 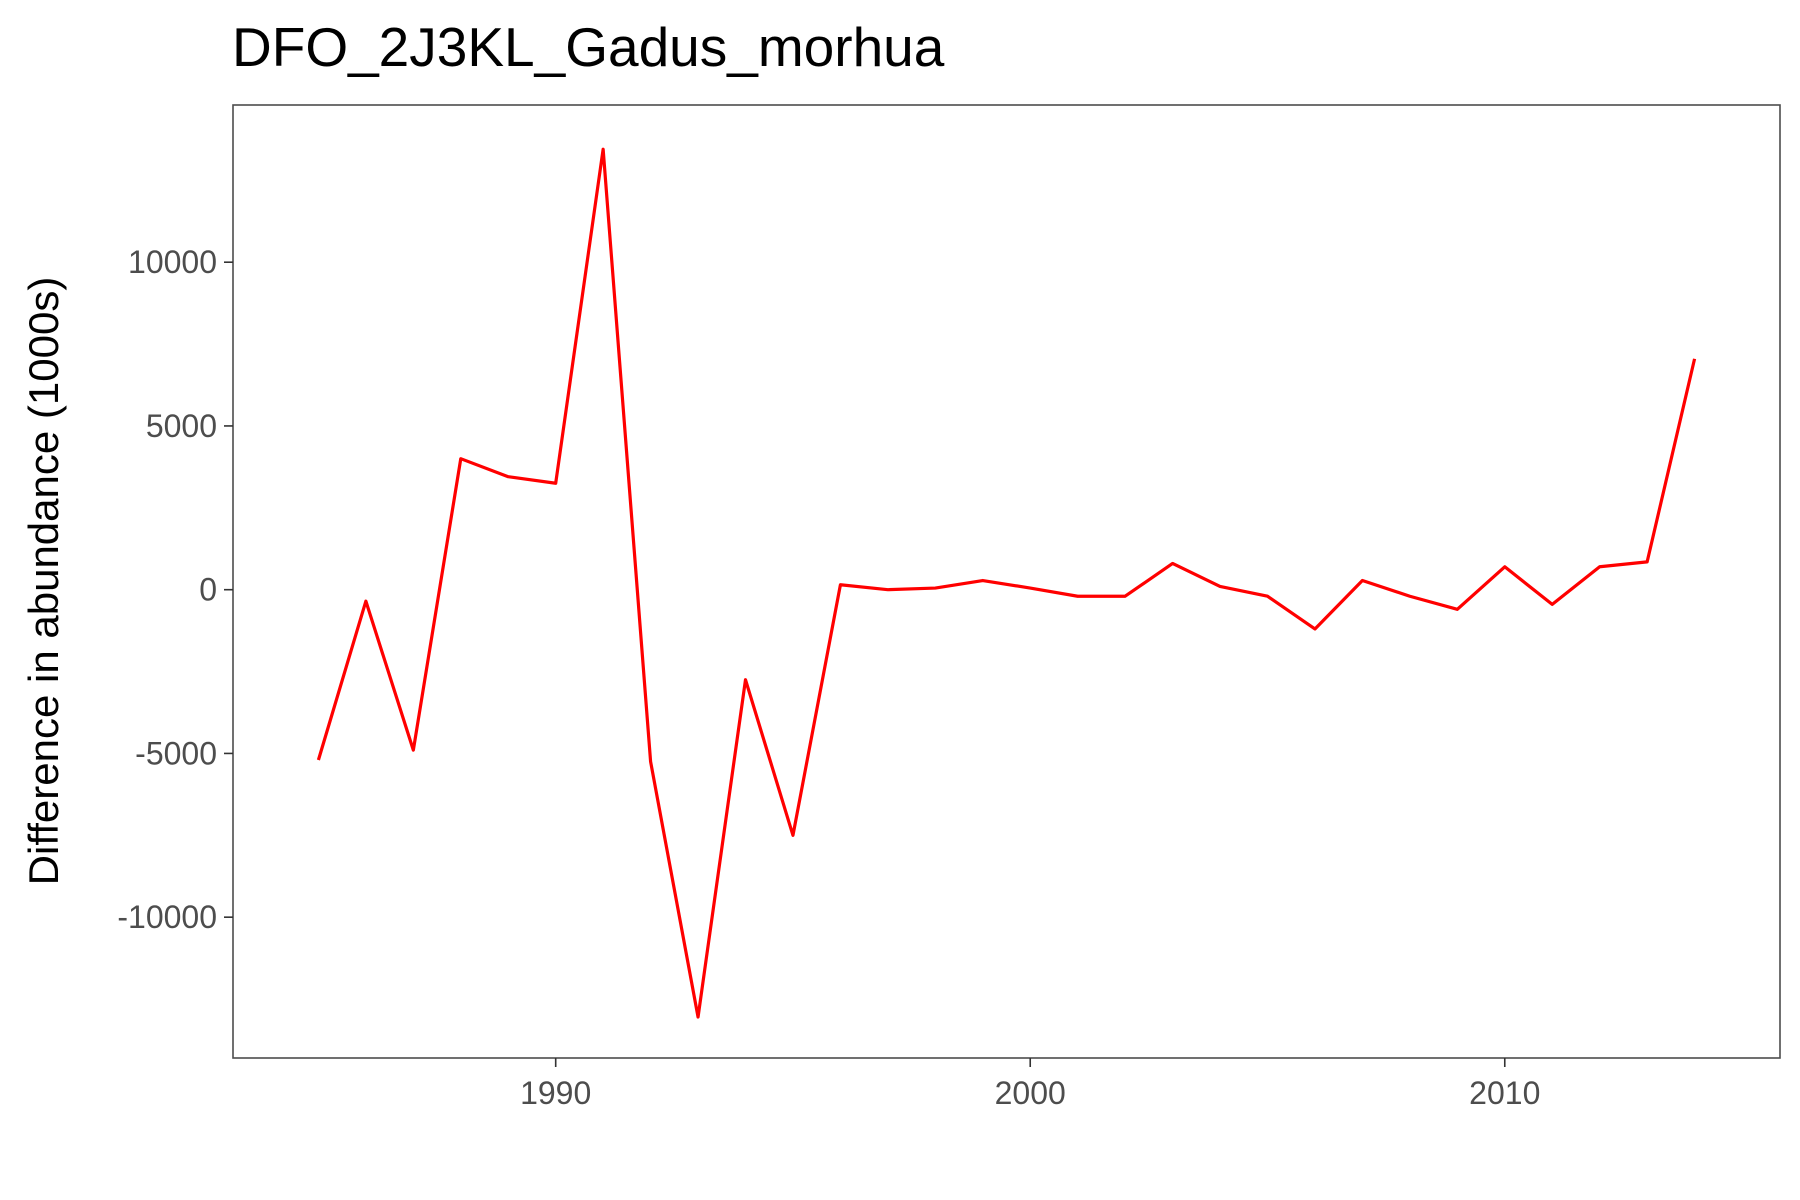 I want to click on chart-title: DFO_2J3KL_Gadus_morhua, so click(x=588, y=47).